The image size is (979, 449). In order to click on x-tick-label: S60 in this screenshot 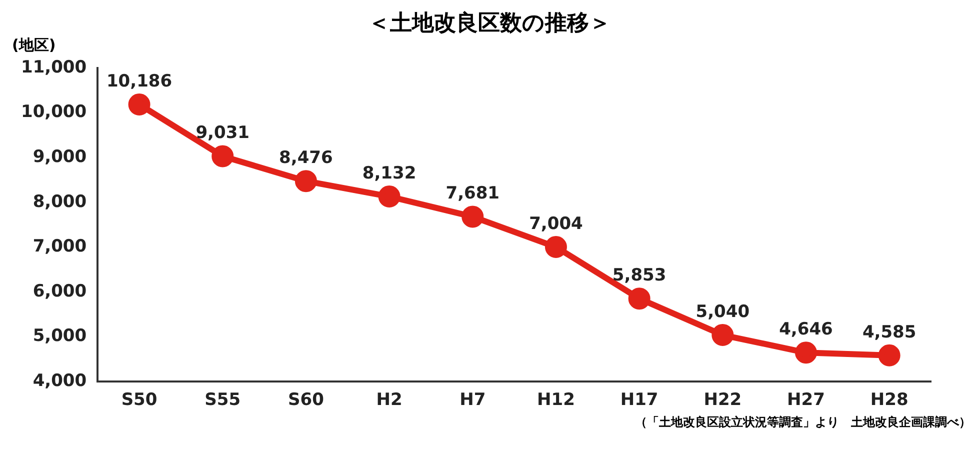, I will do `click(306, 400)`.